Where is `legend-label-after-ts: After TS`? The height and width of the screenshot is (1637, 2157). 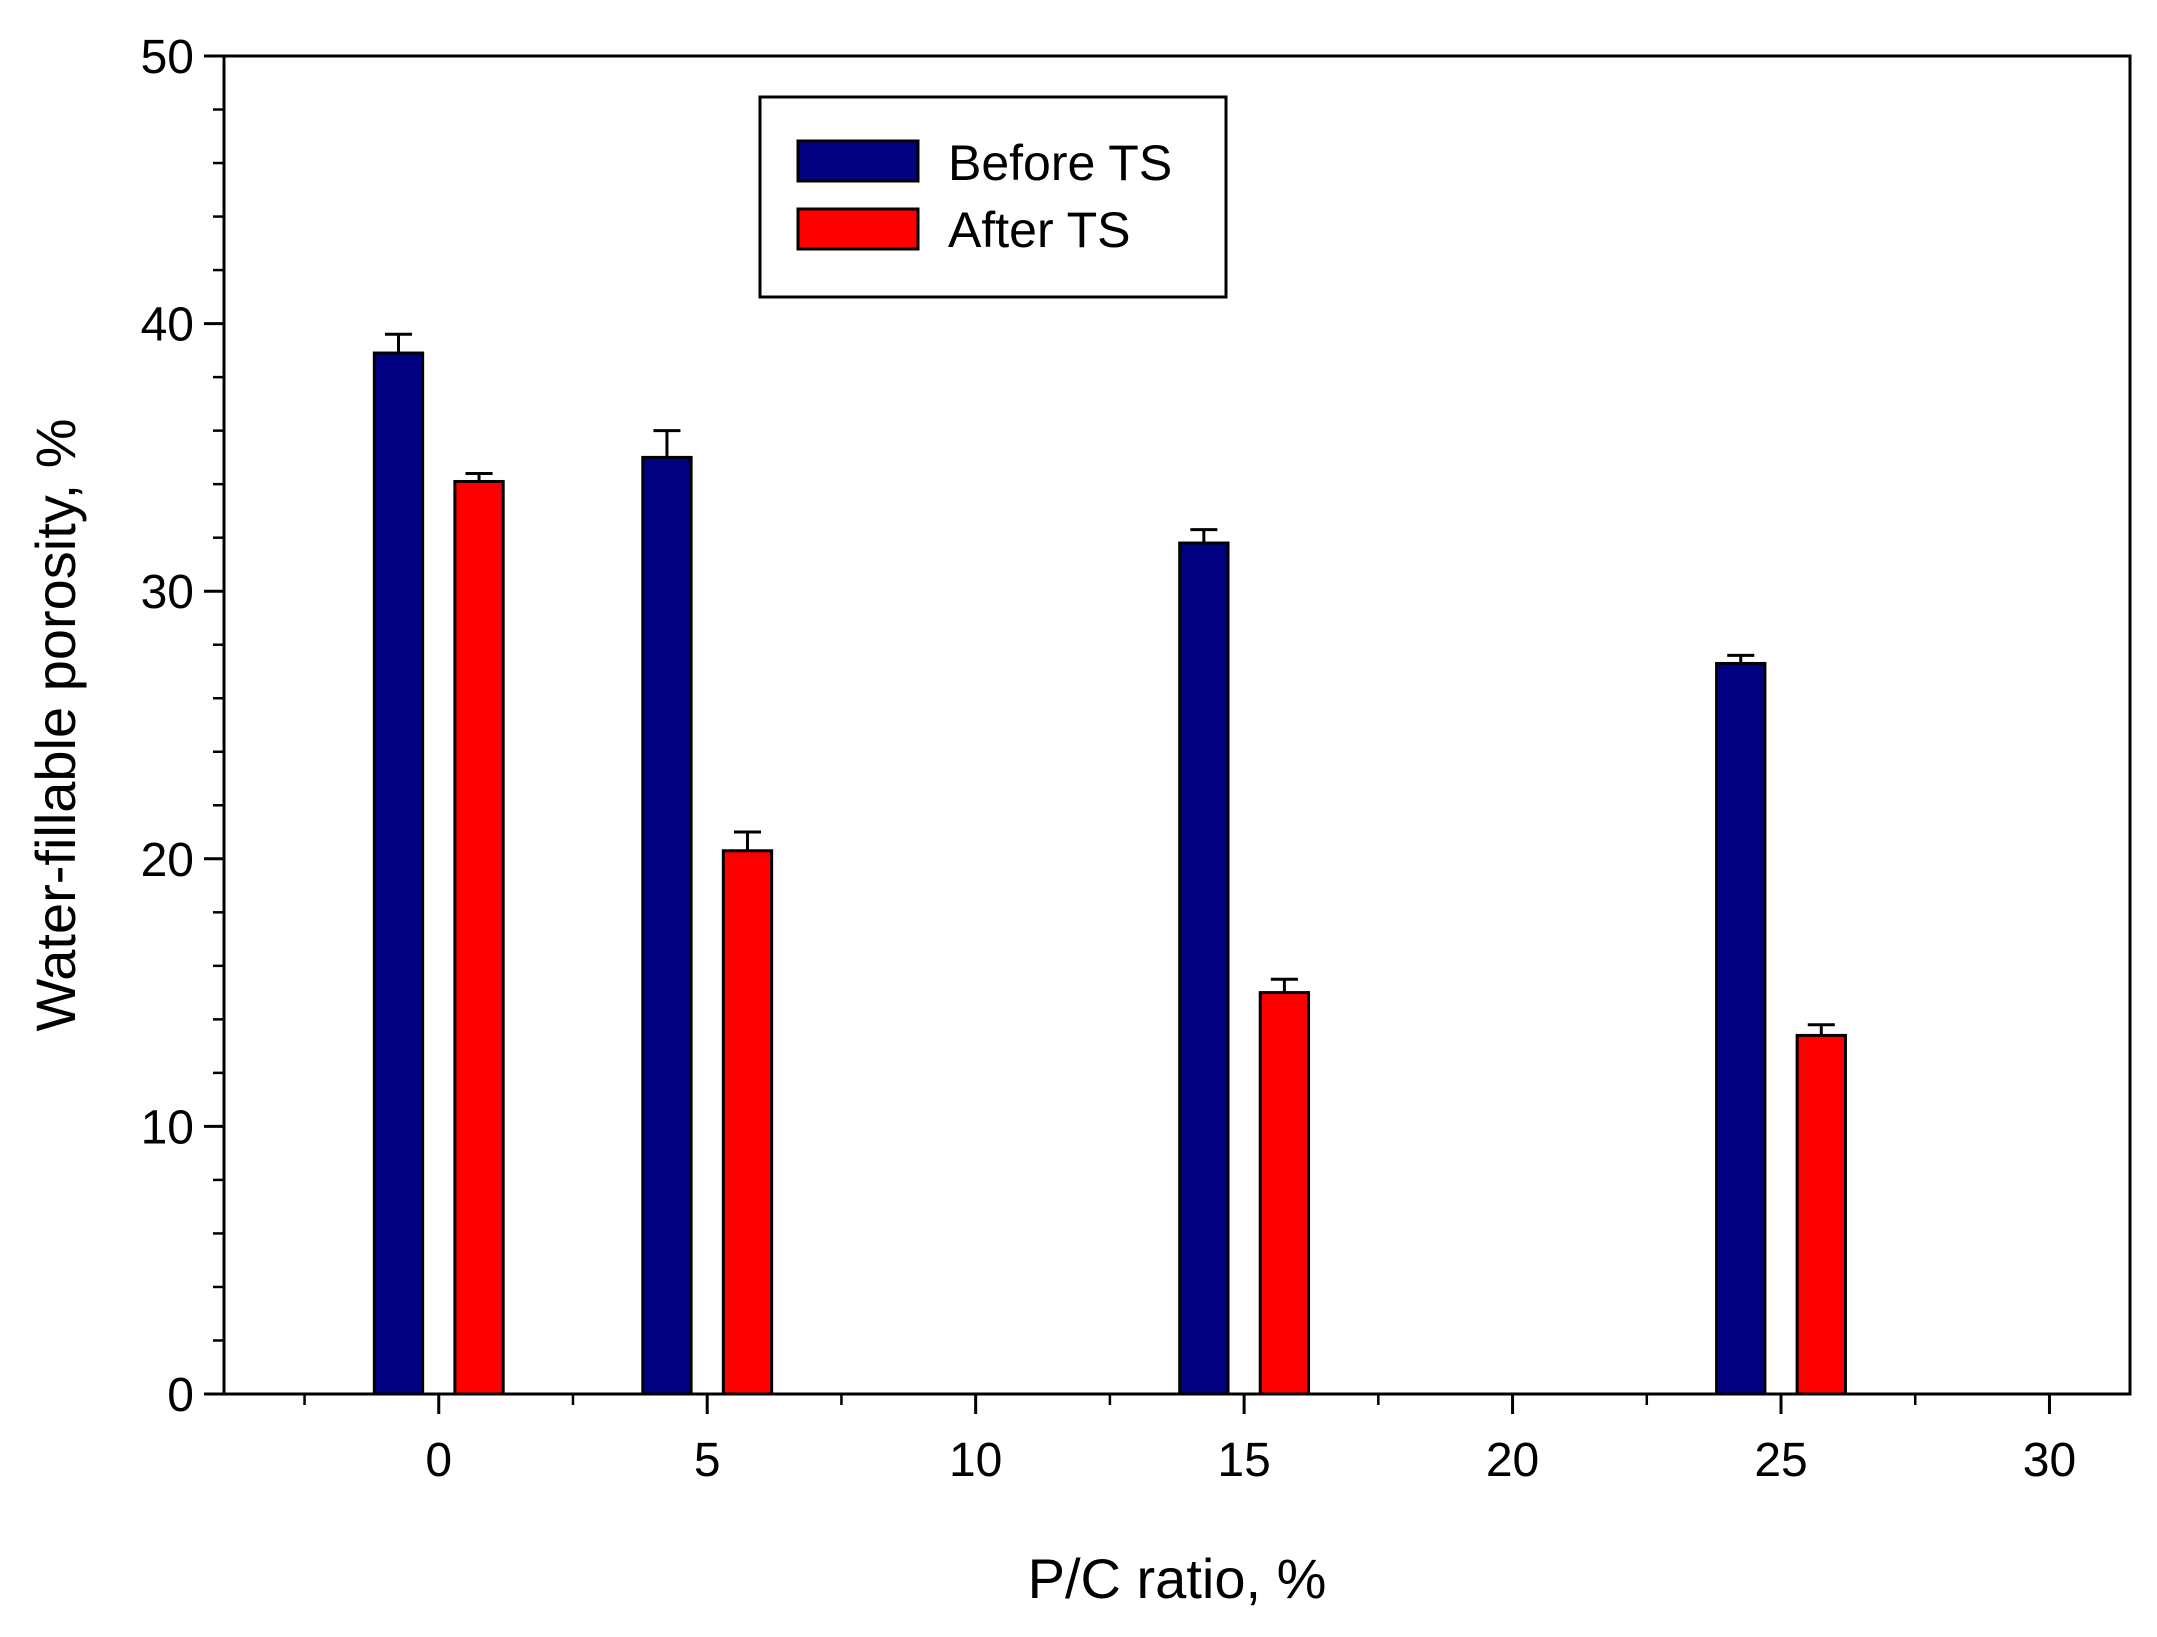 legend-label-after-ts: After TS is located at coordinates (1039, 230).